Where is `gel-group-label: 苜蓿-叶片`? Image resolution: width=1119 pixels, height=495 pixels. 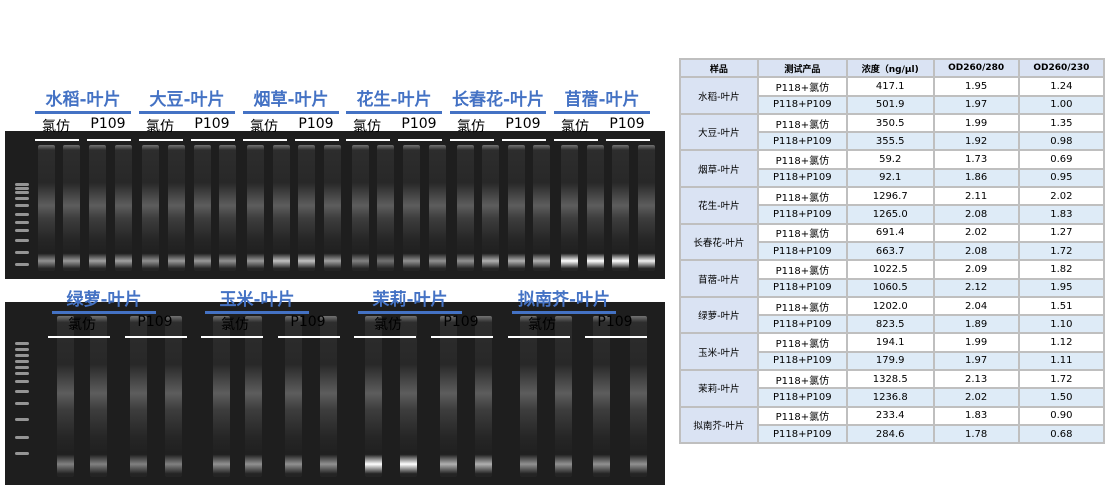 gel-group-label: 苜蓿-叶片 is located at coordinates (602, 102).